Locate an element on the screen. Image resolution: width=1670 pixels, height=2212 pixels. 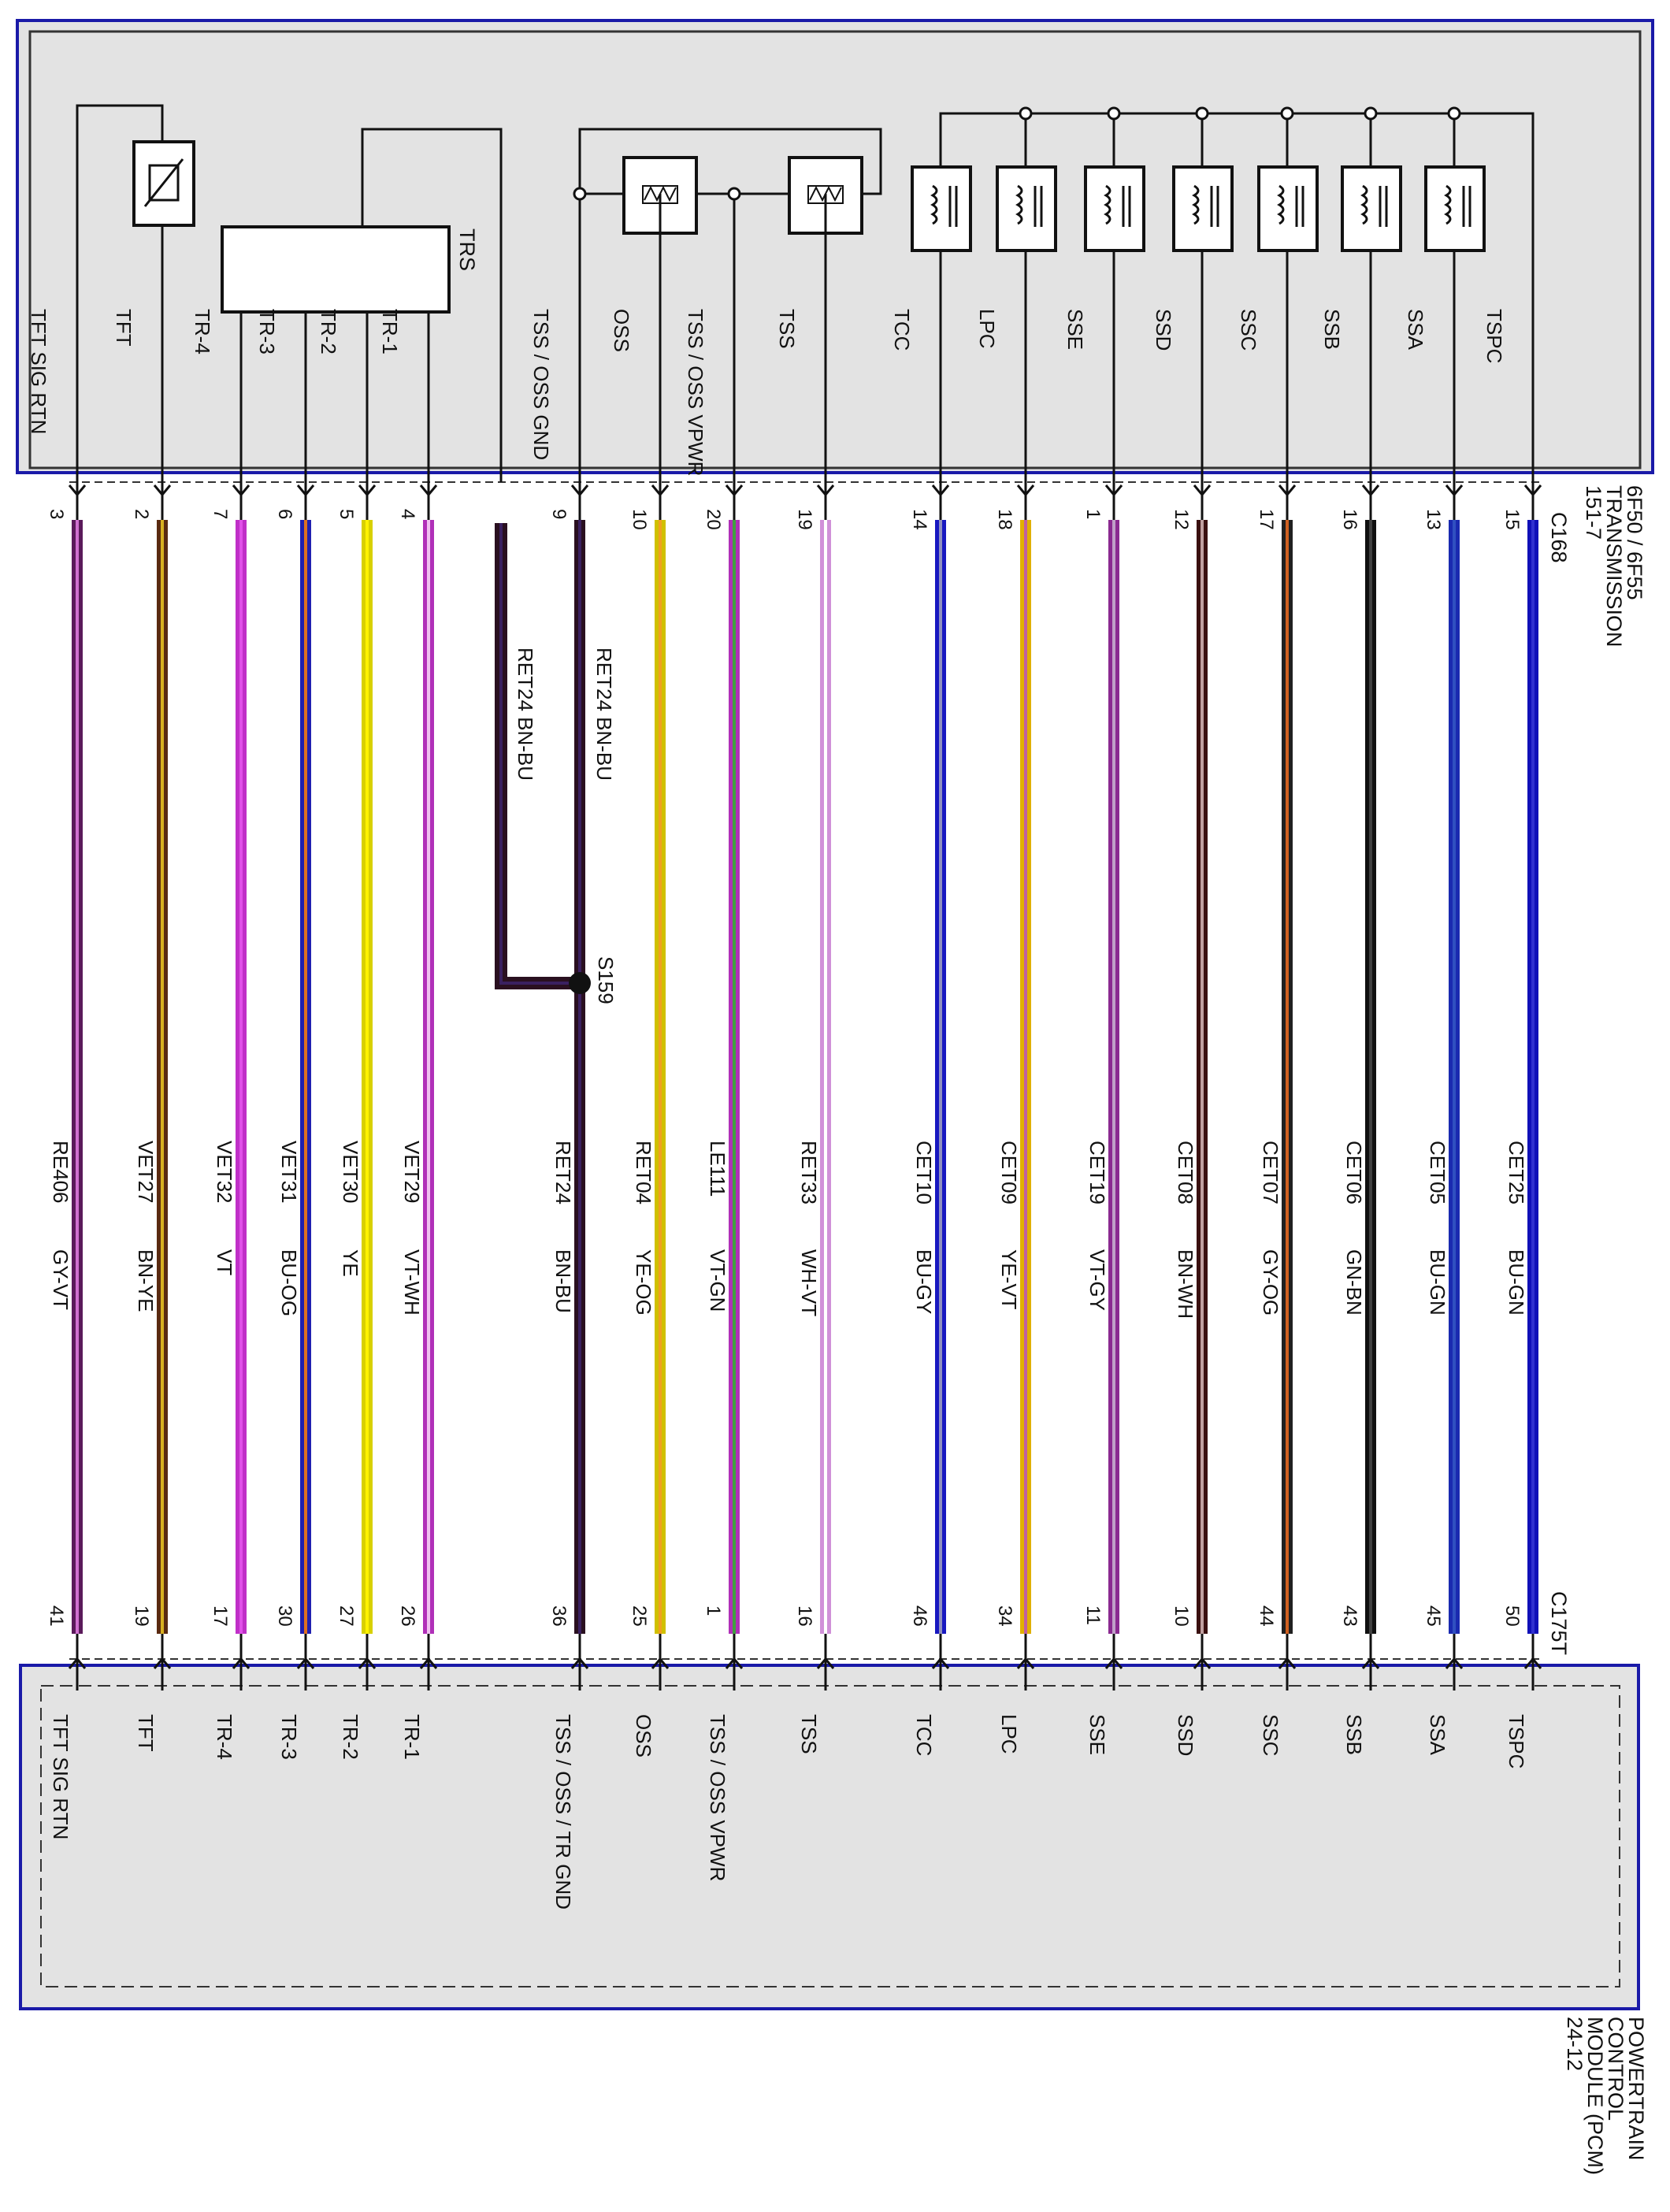
splice-upper-left-label: RET24 BN-BU is located at coordinates (525, 714).